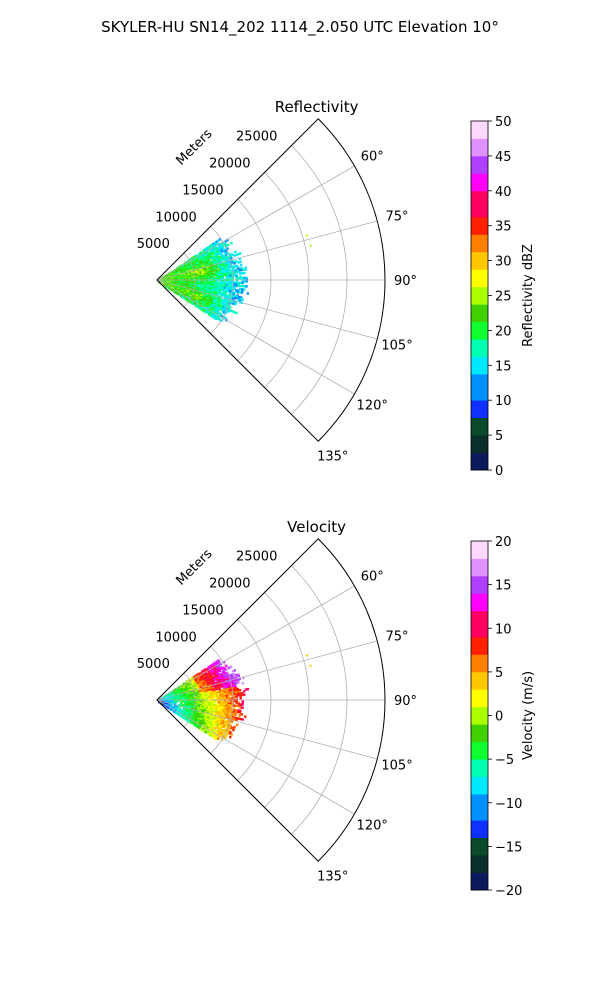 The height and width of the screenshot is (1000, 600). Describe the element at coordinates (372, 157) in the screenshot. I see `azimuth-tick-label: 60°` at that location.